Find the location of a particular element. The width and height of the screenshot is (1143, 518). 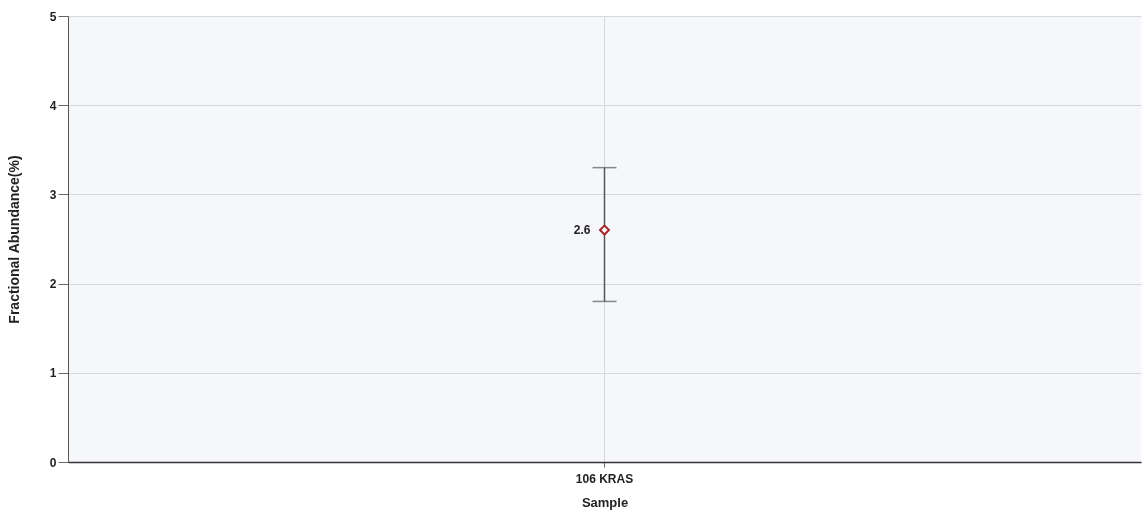

y-tick-label: 0 is located at coordinates (53, 462).